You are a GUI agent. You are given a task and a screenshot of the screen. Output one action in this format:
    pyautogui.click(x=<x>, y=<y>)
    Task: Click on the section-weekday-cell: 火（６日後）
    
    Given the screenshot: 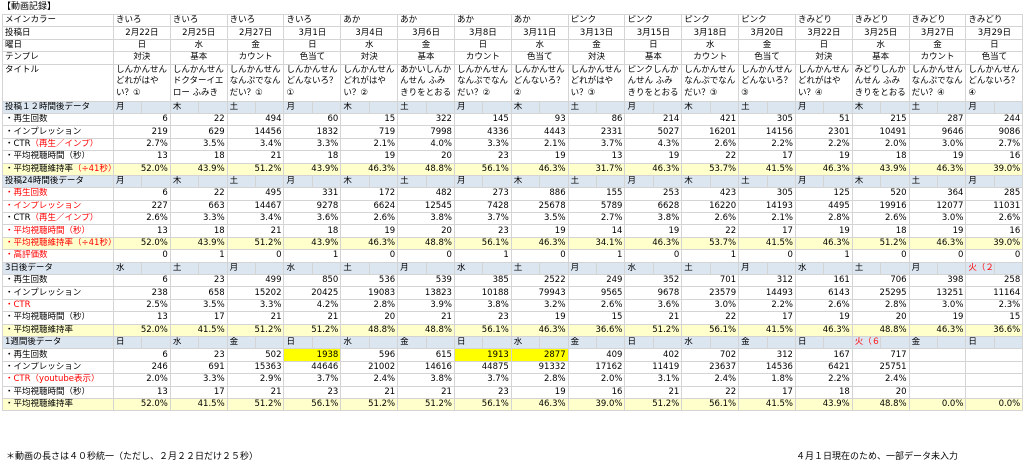 What is the action you would take?
    pyautogui.click(x=866, y=342)
    